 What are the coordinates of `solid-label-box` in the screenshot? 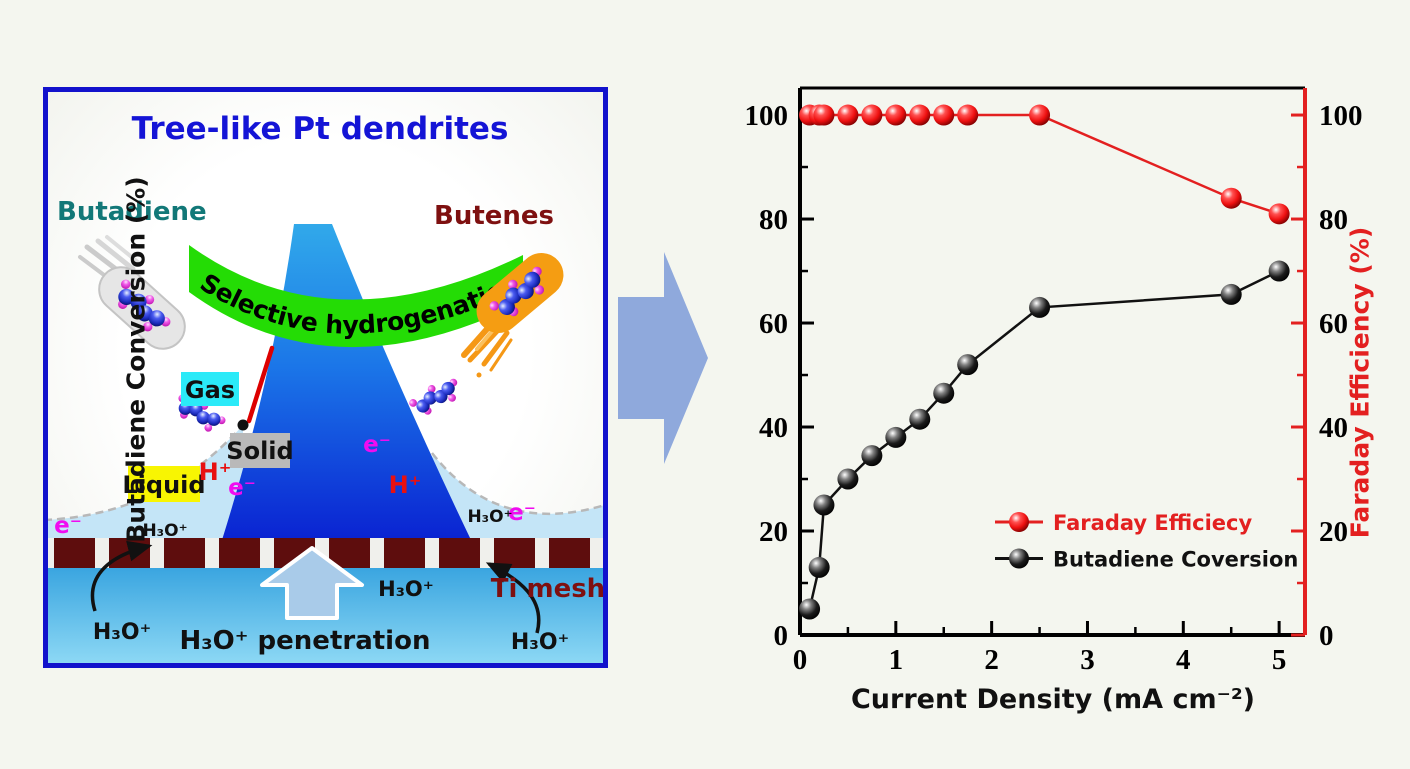 It's located at (260, 450).